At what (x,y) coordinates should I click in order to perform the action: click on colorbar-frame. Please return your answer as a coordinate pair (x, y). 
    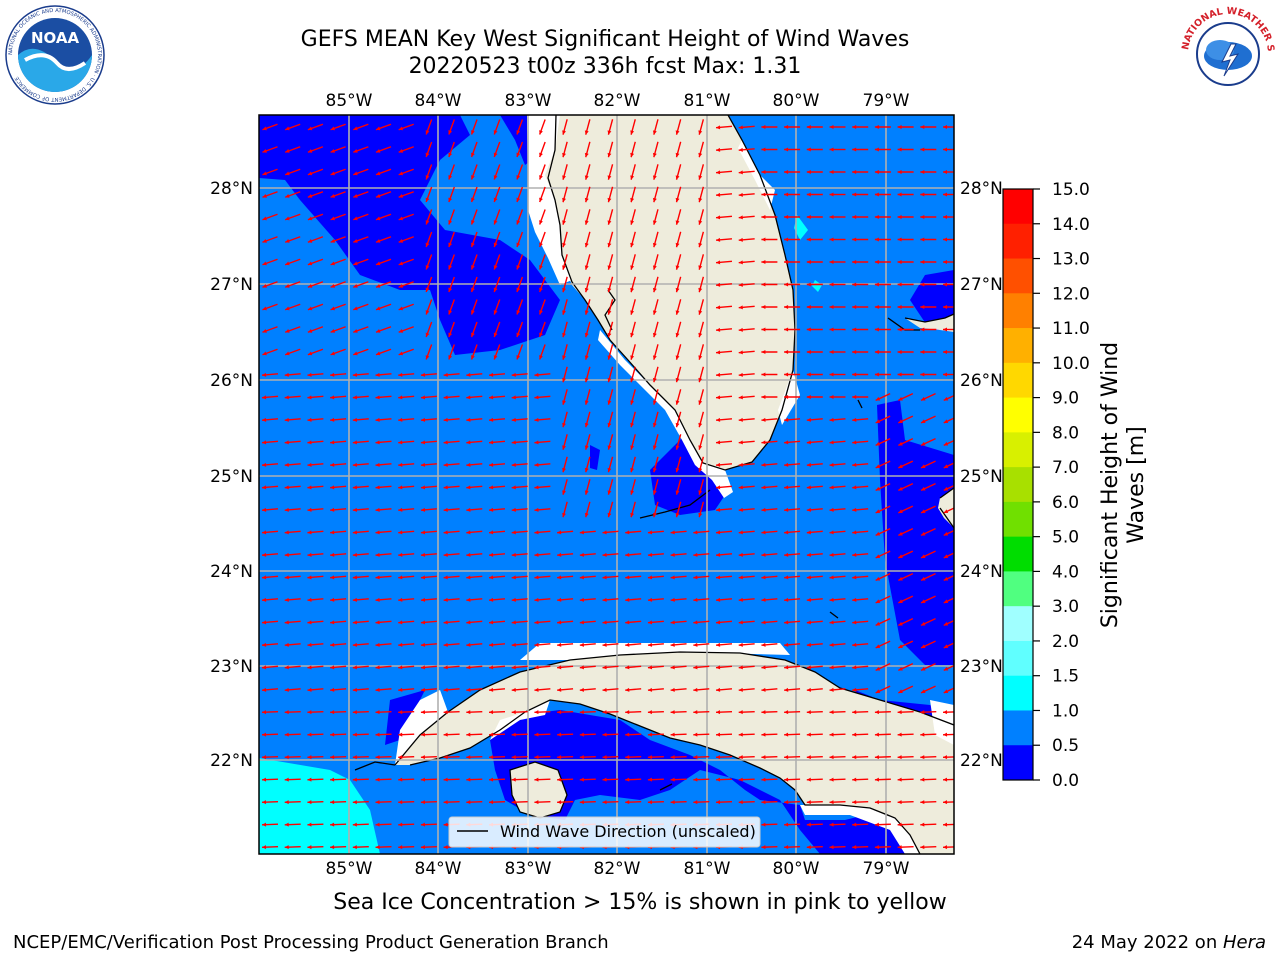
    Looking at the image, I should click on (1018, 484).